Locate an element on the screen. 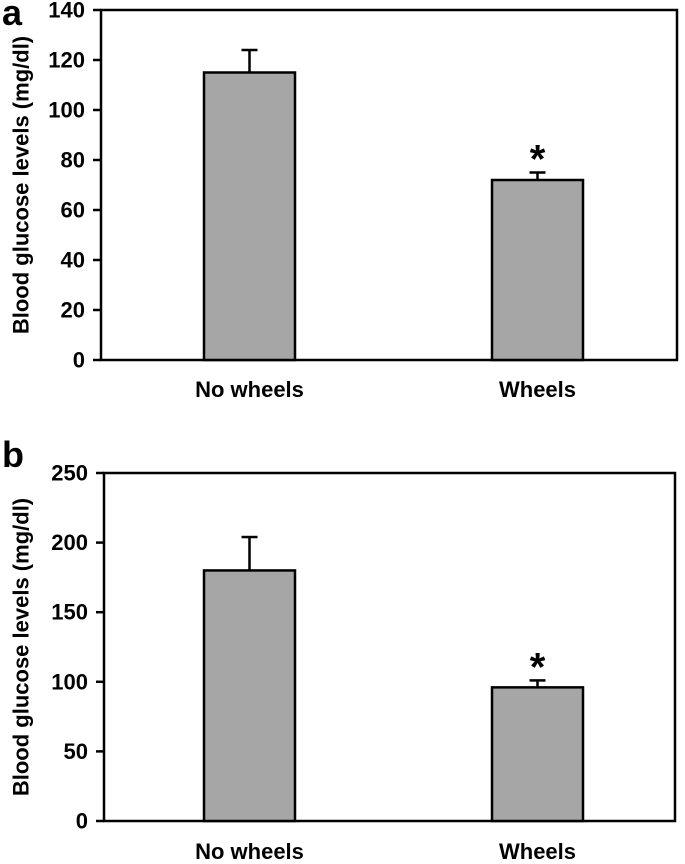 The width and height of the screenshot is (685, 864). y-tick-label: 140 is located at coordinates (66, 11).